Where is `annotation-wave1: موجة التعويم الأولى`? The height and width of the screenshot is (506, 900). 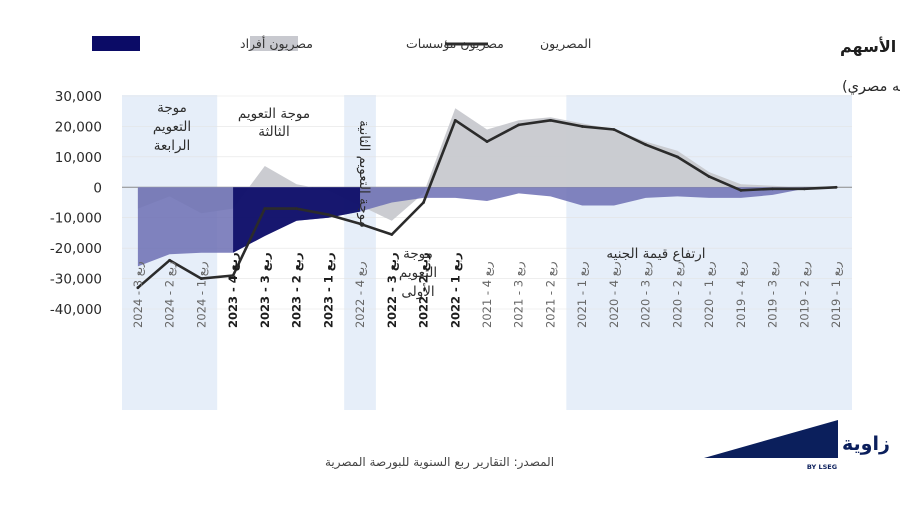 annotation-wave1: موجة التعويم الأولى is located at coordinates (418, 273).